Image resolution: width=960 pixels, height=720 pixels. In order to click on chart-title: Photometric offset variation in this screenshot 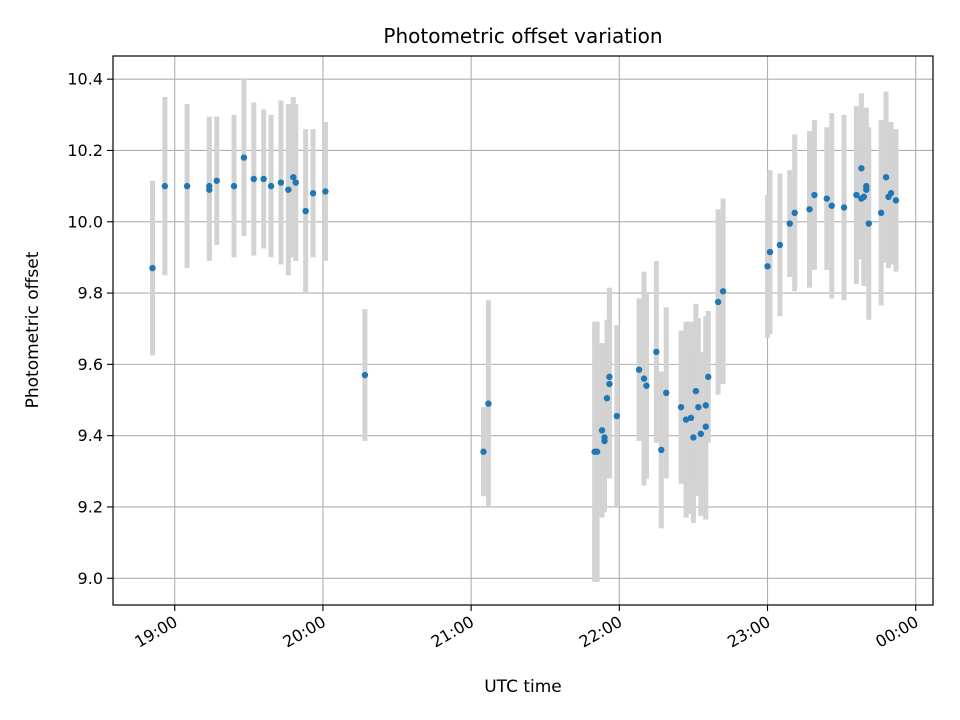, I will do `click(522, 36)`.